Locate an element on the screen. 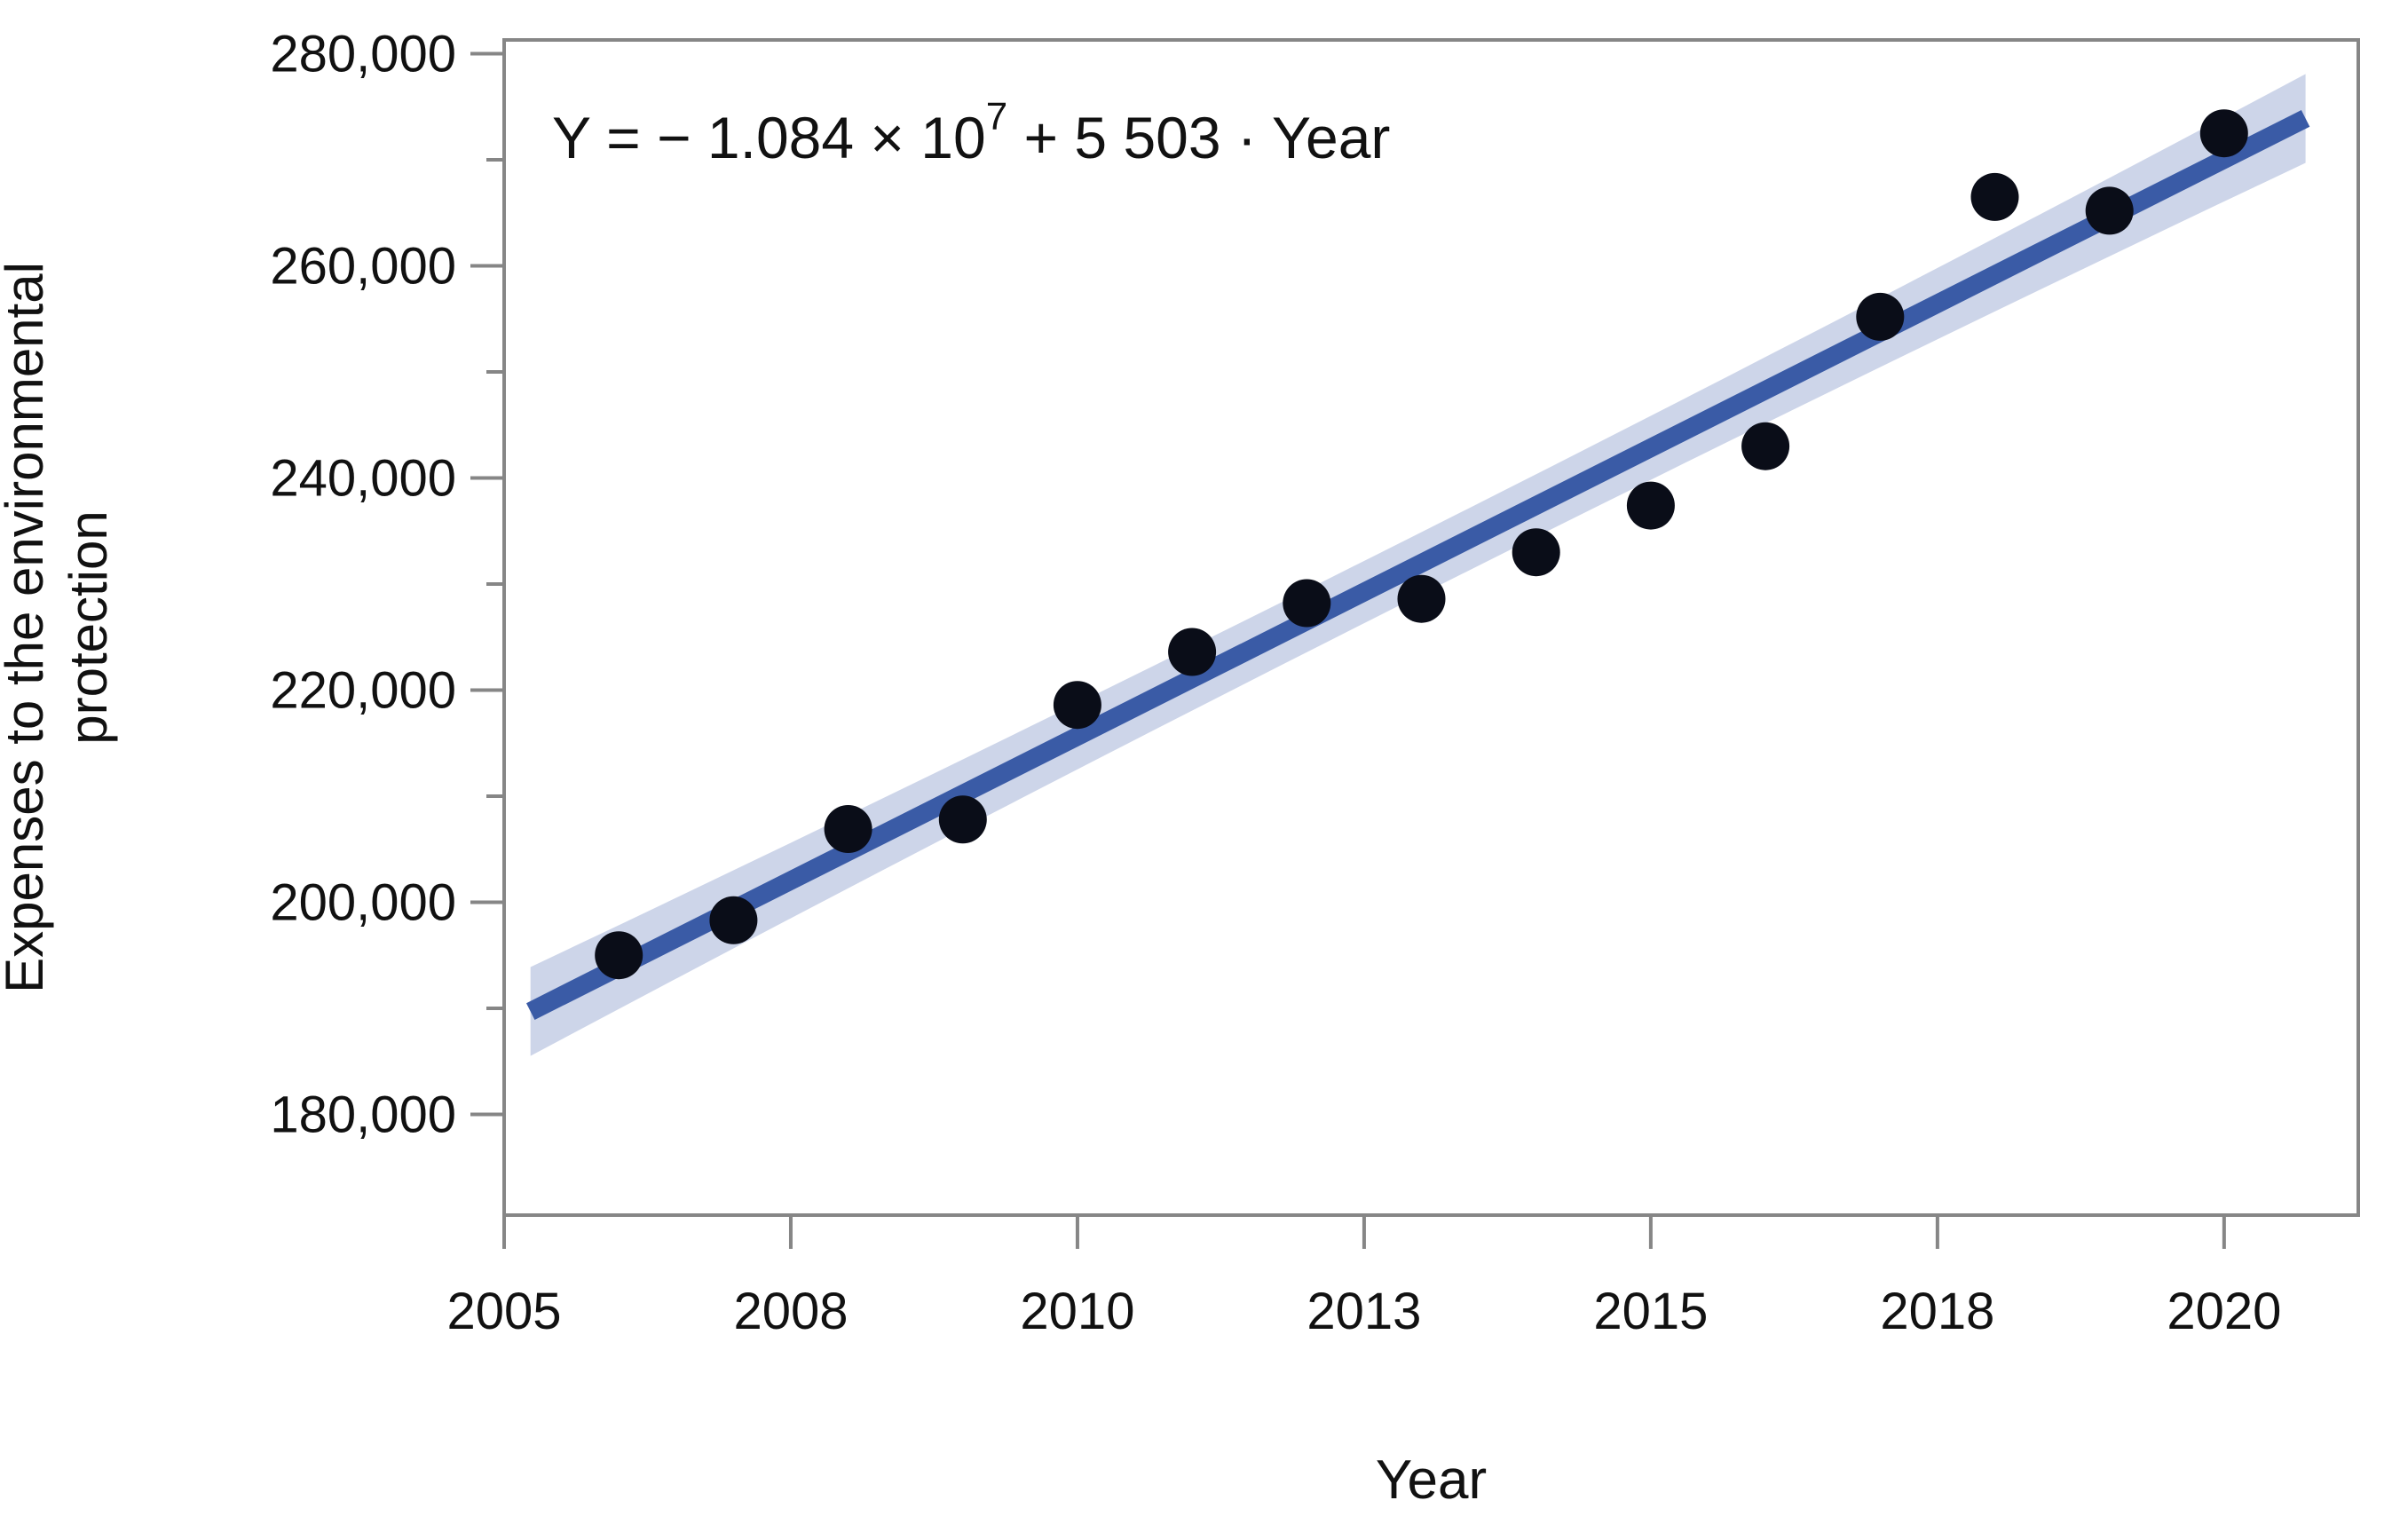 This screenshot has height=1540, width=2392. y-tick-label: 280,000 is located at coordinates (363, 55).